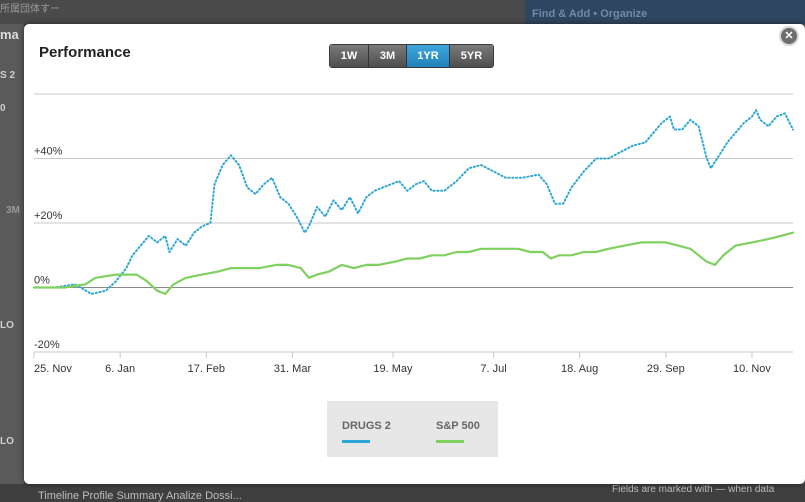 The height and width of the screenshot is (502, 805). I want to click on y-axis-labels: -20% 0% +20% +40%, so click(48, 249).